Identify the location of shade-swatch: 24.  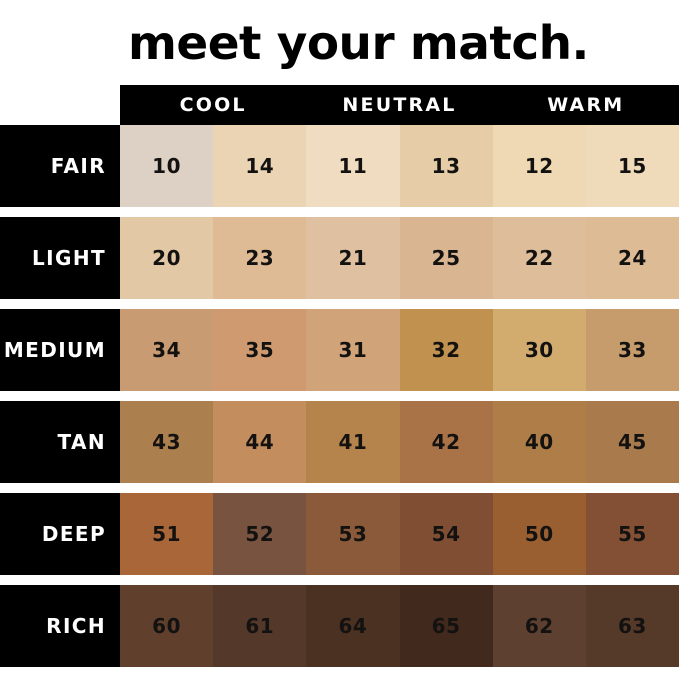
(632, 258).